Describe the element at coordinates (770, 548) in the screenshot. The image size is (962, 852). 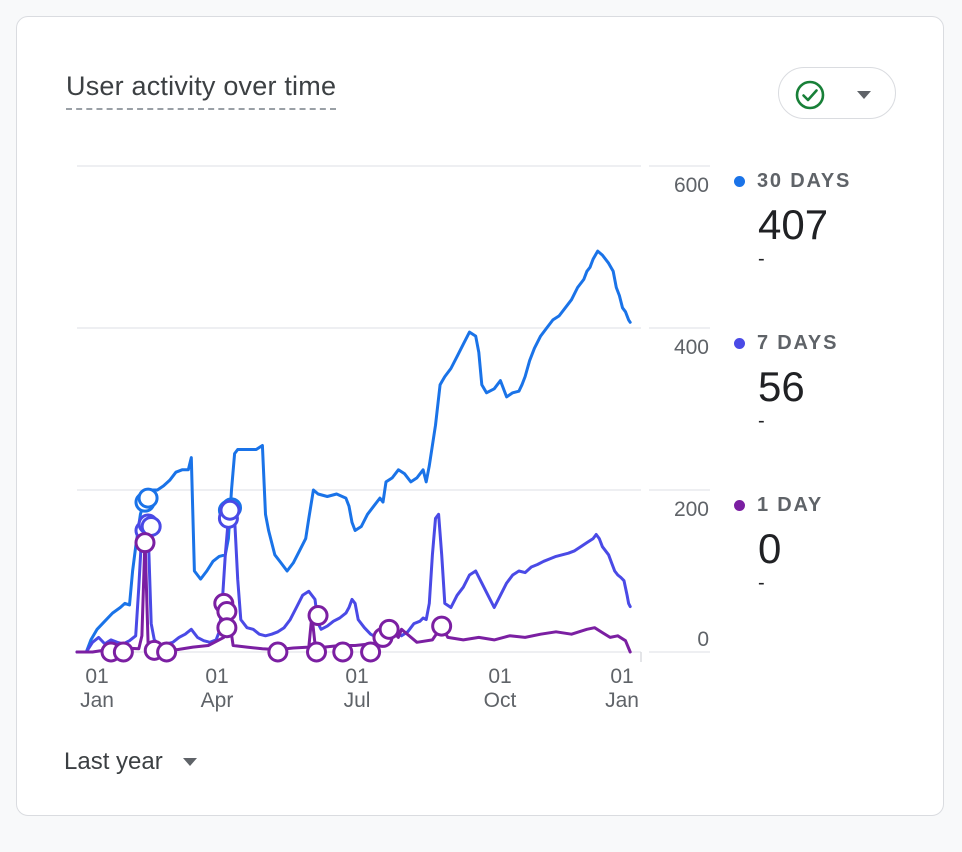
I see `legend-value-1-day: 0` at that location.